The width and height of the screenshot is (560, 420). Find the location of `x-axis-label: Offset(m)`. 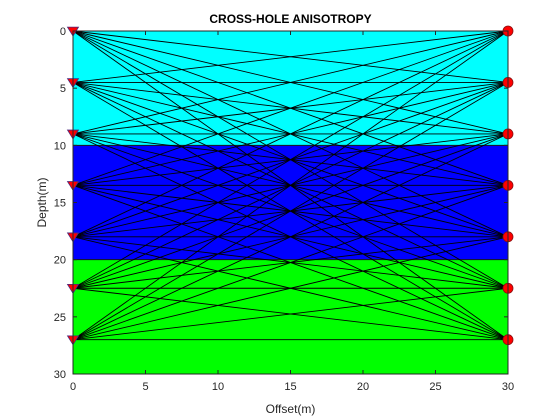

x-axis-label: Offset(m) is located at coordinates (291, 409).